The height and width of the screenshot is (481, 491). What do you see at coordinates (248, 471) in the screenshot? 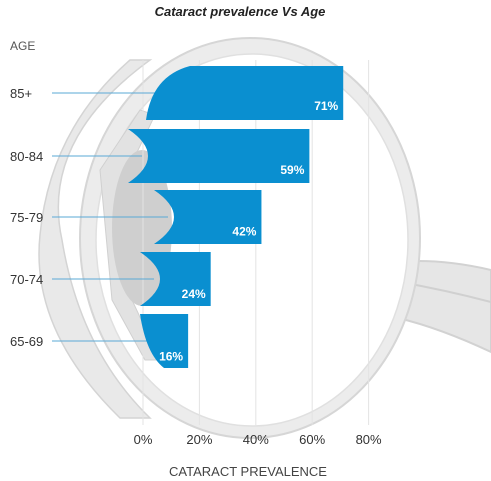
I see `x-axis-label: CATARACT PREVALENCE` at bounding box center [248, 471].